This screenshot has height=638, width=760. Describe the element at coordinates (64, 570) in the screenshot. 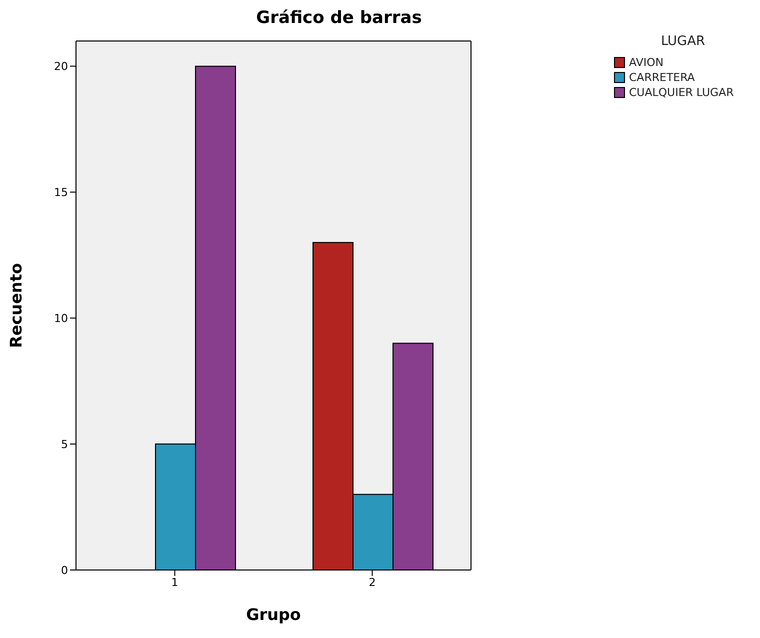

I see `y-tick-label: 0` at that location.